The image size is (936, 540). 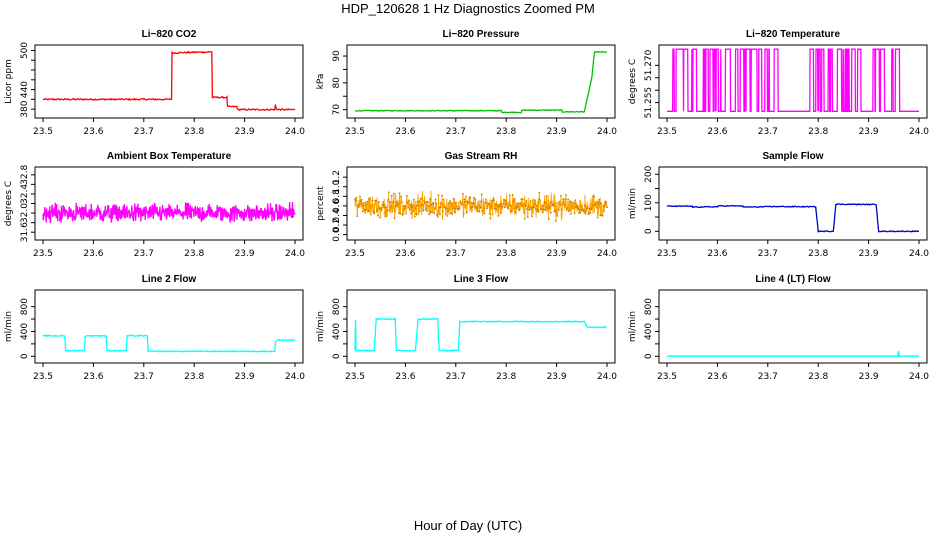 What do you see at coordinates (169, 81) in the screenshot?
I see `data-series-line` at bounding box center [169, 81].